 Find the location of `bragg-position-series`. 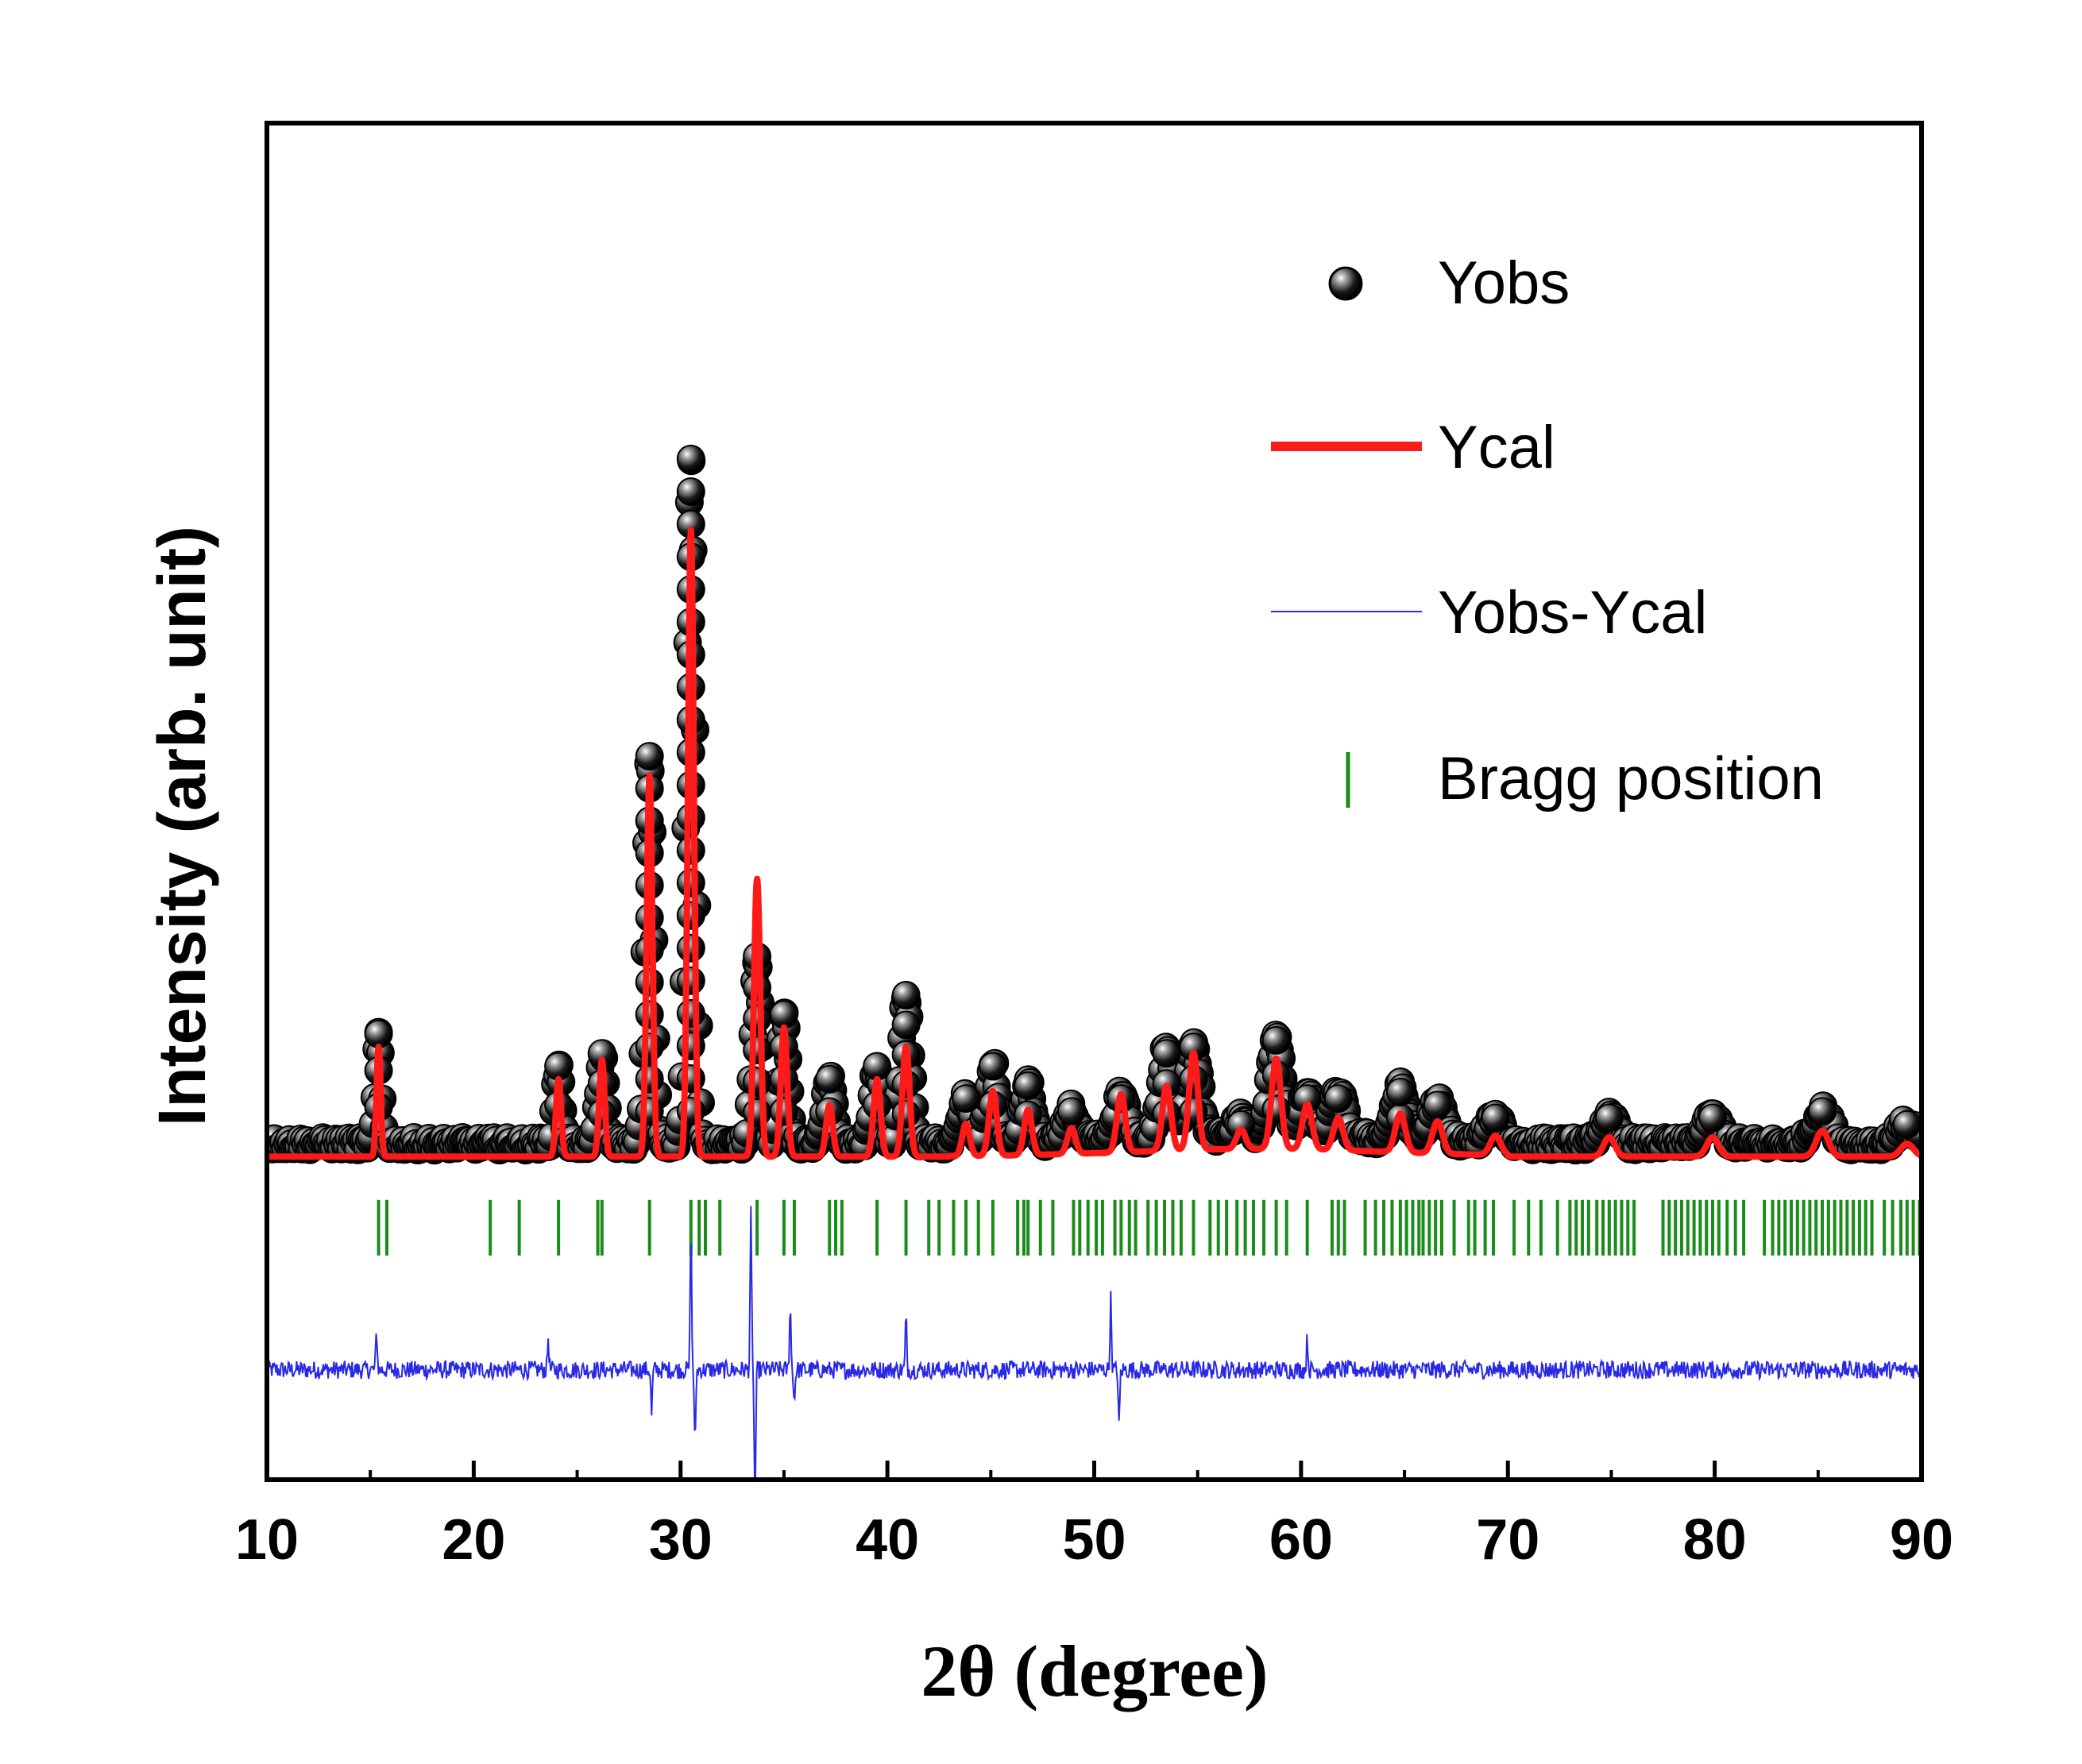

bragg-position-series is located at coordinates (1149, 1227).